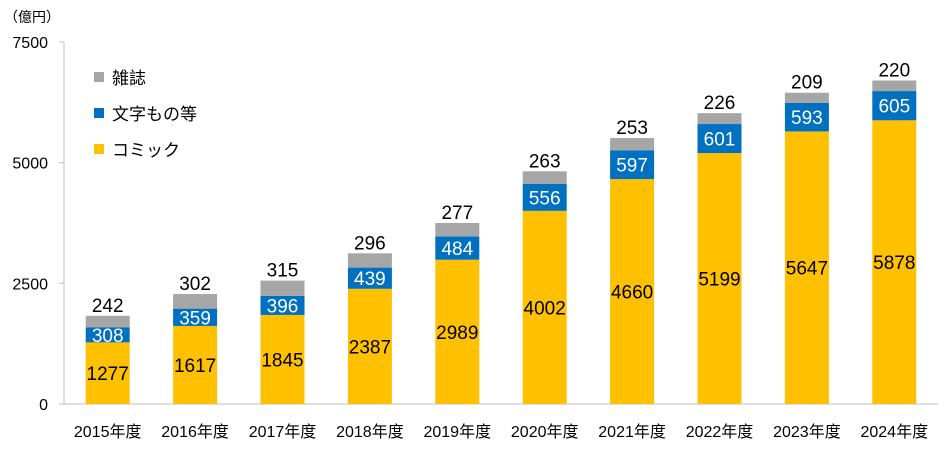 This screenshot has width=944, height=455. What do you see at coordinates (43, 405) in the screenshot?
I see `y-tick-label: 0` at bounding box center [43, 405].